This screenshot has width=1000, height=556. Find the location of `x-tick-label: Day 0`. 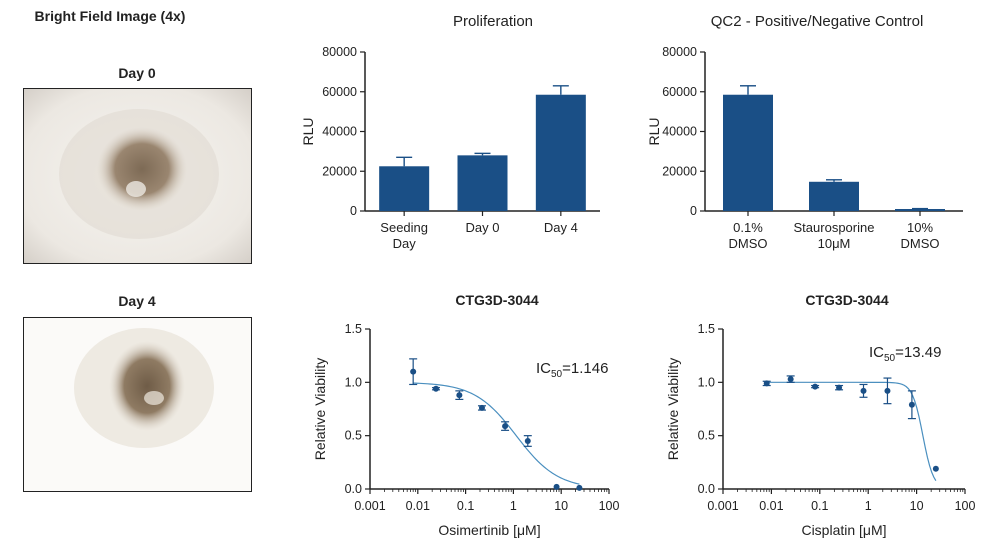

x-tick-label: Day 0 is located at coordinates (483, 227).